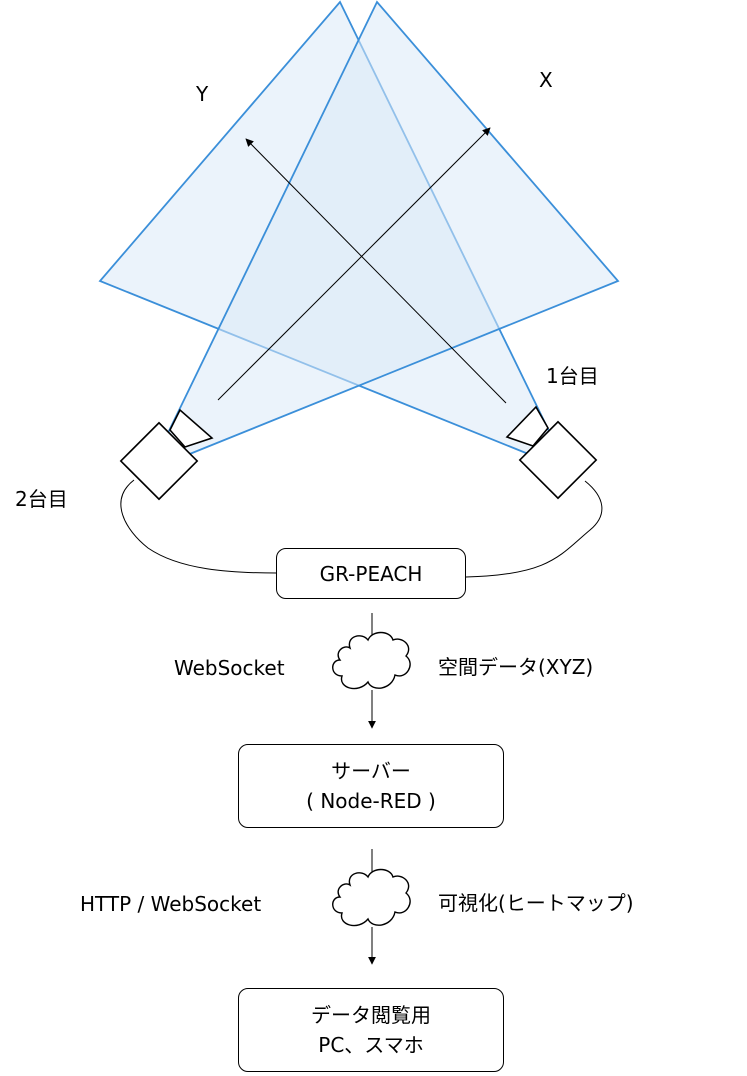 This screenshot has height=1076, width=747. I want to click on gr-peach-node: GR-PEACH, so click(371, 573).